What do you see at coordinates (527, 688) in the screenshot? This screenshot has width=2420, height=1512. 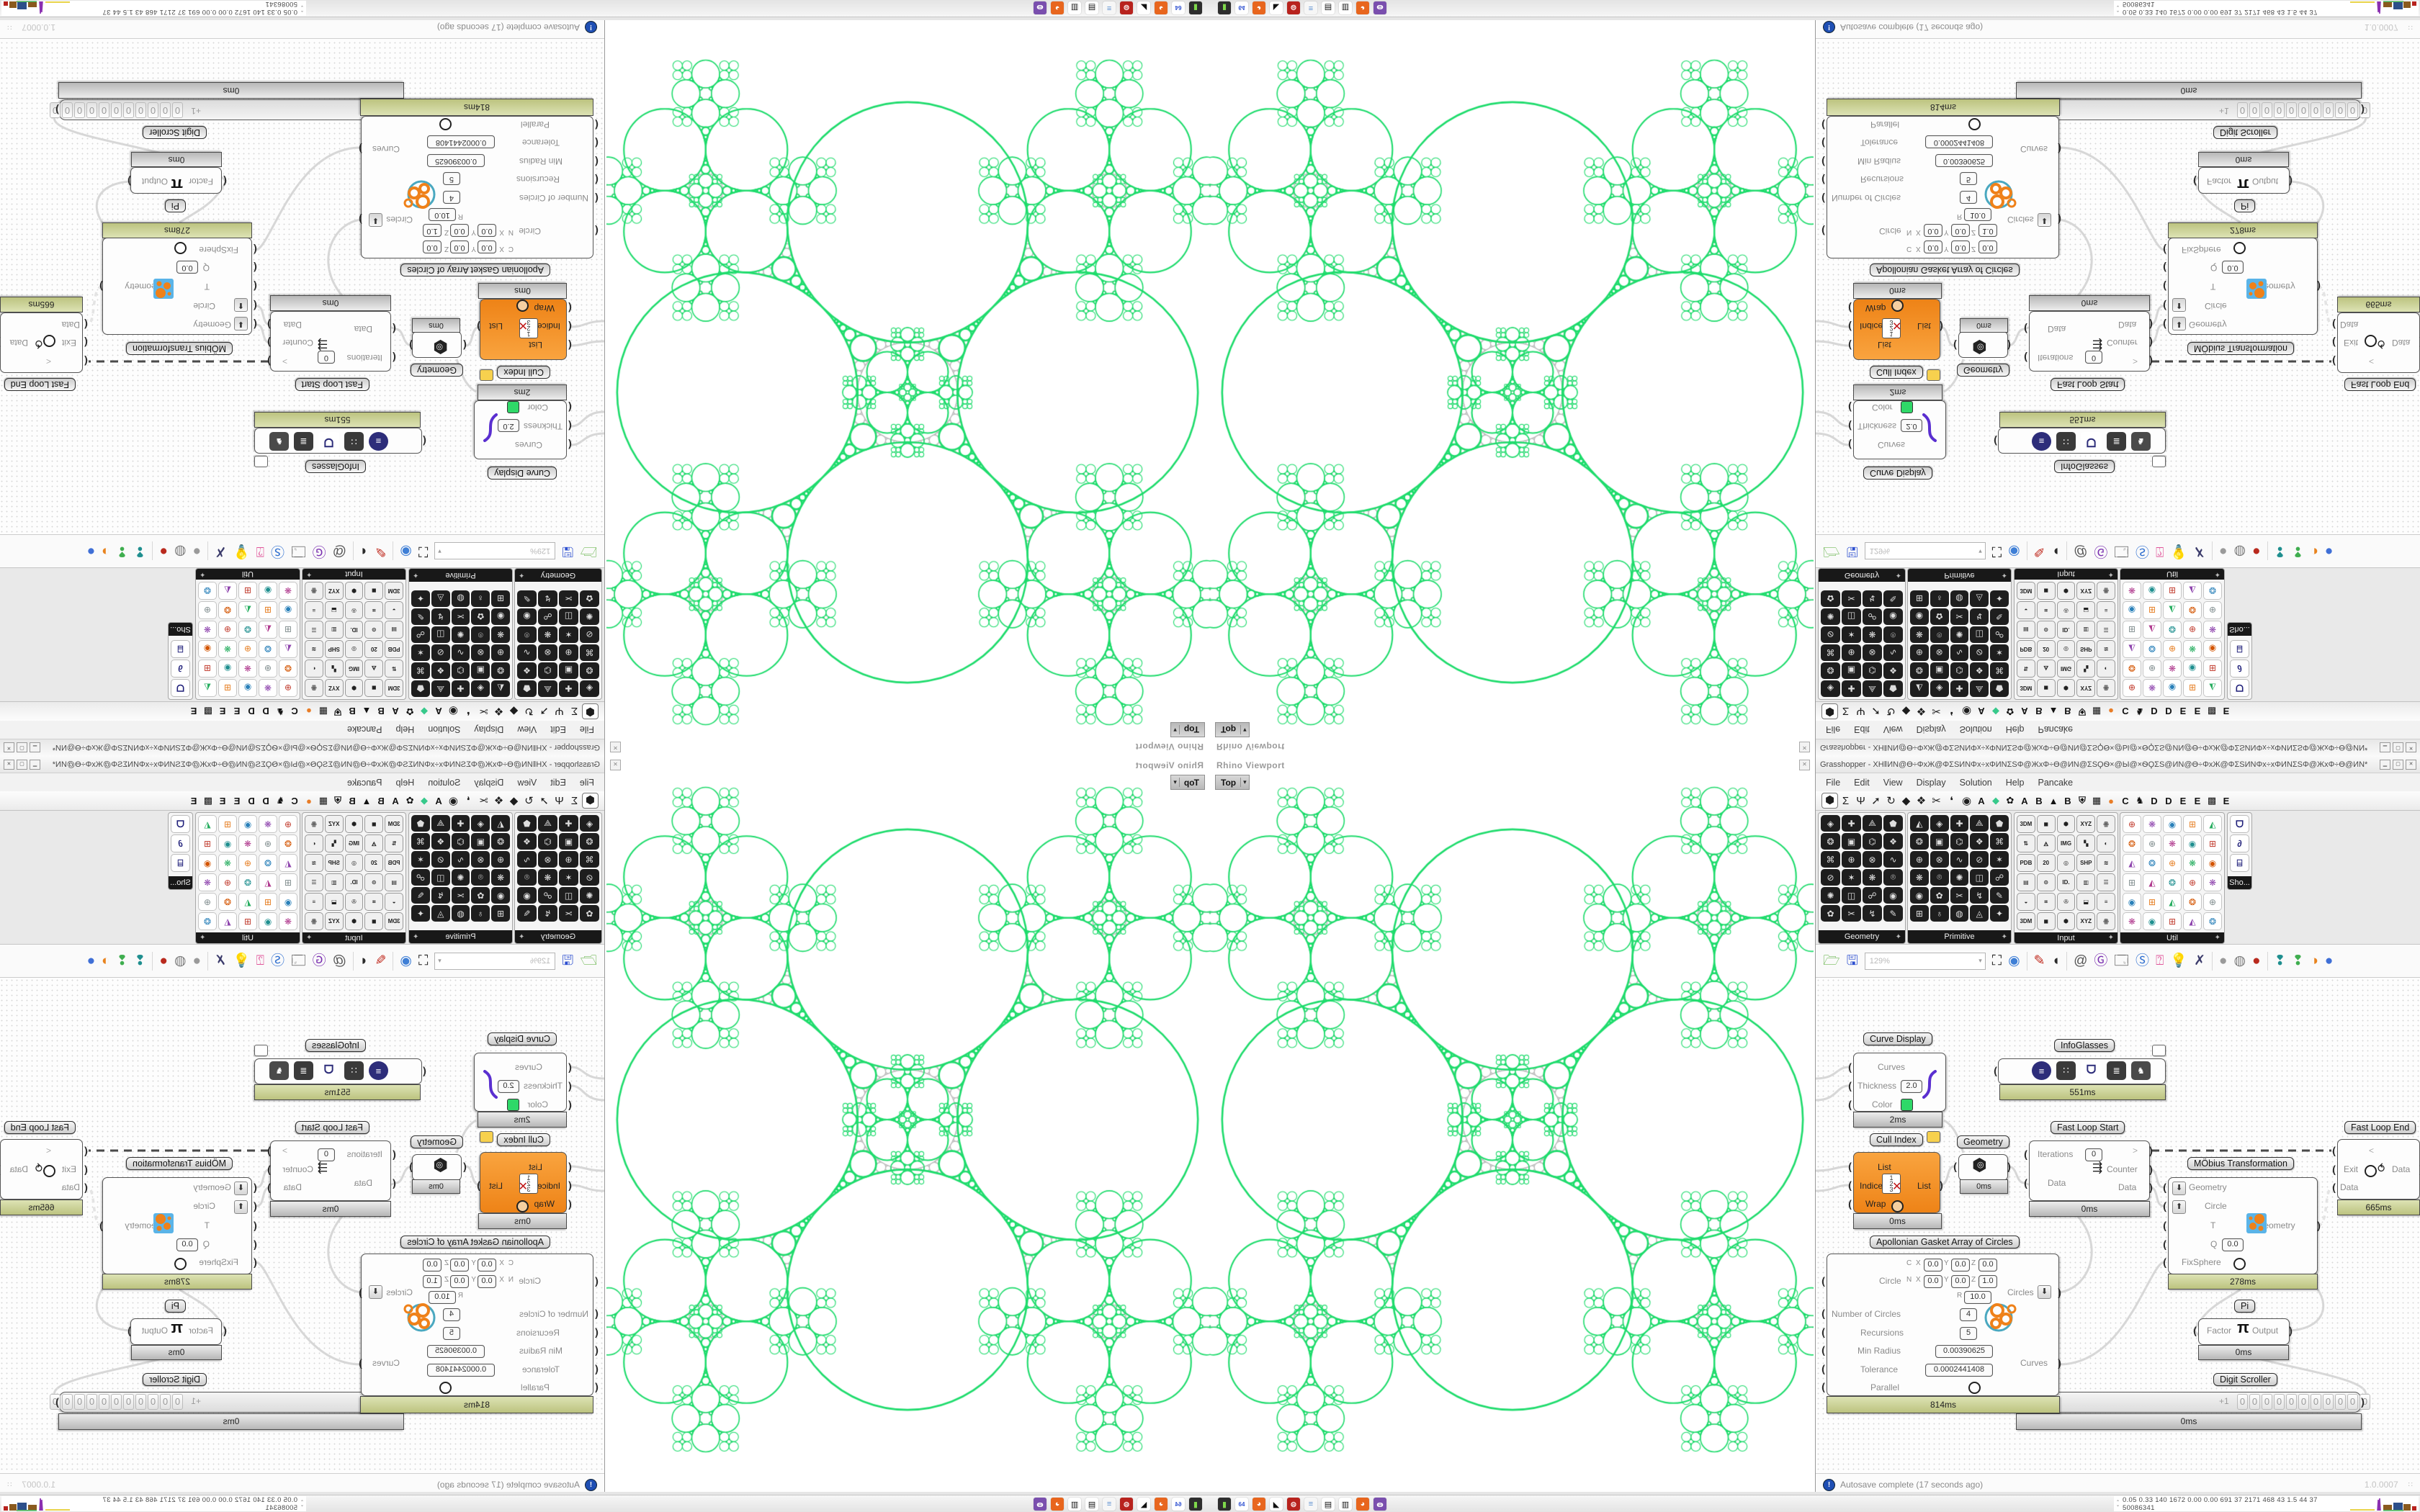 I see `component-icon: ⬟` at bounding box center [527, 688].